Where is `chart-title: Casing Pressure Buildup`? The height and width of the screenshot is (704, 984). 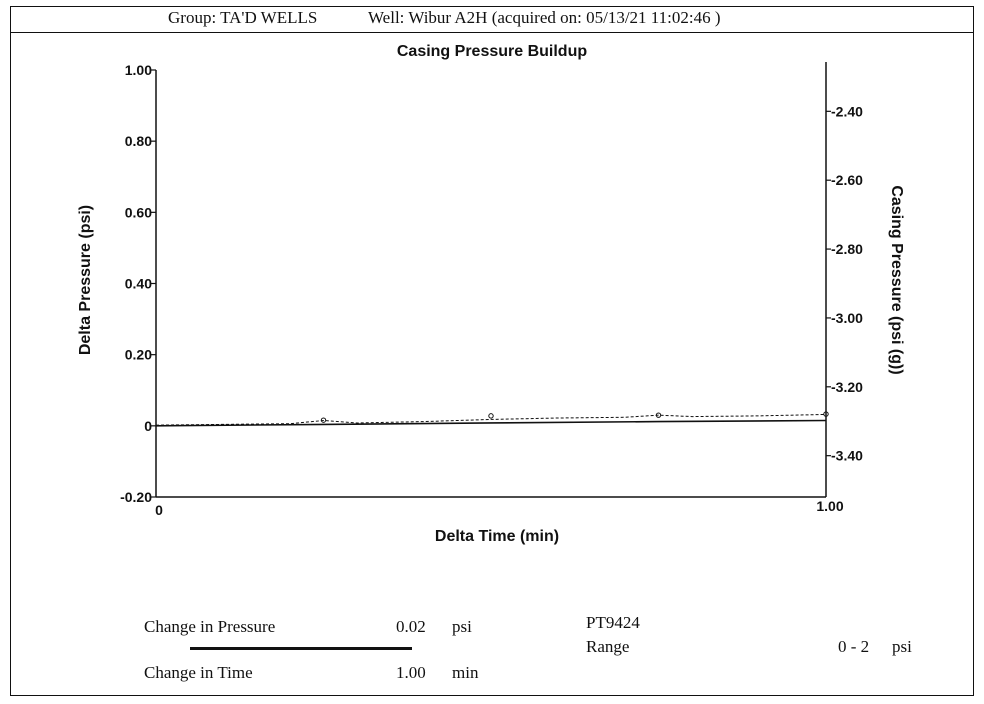 chart-title: Casing Pressure Buildup is located at coordinates (492, 51).